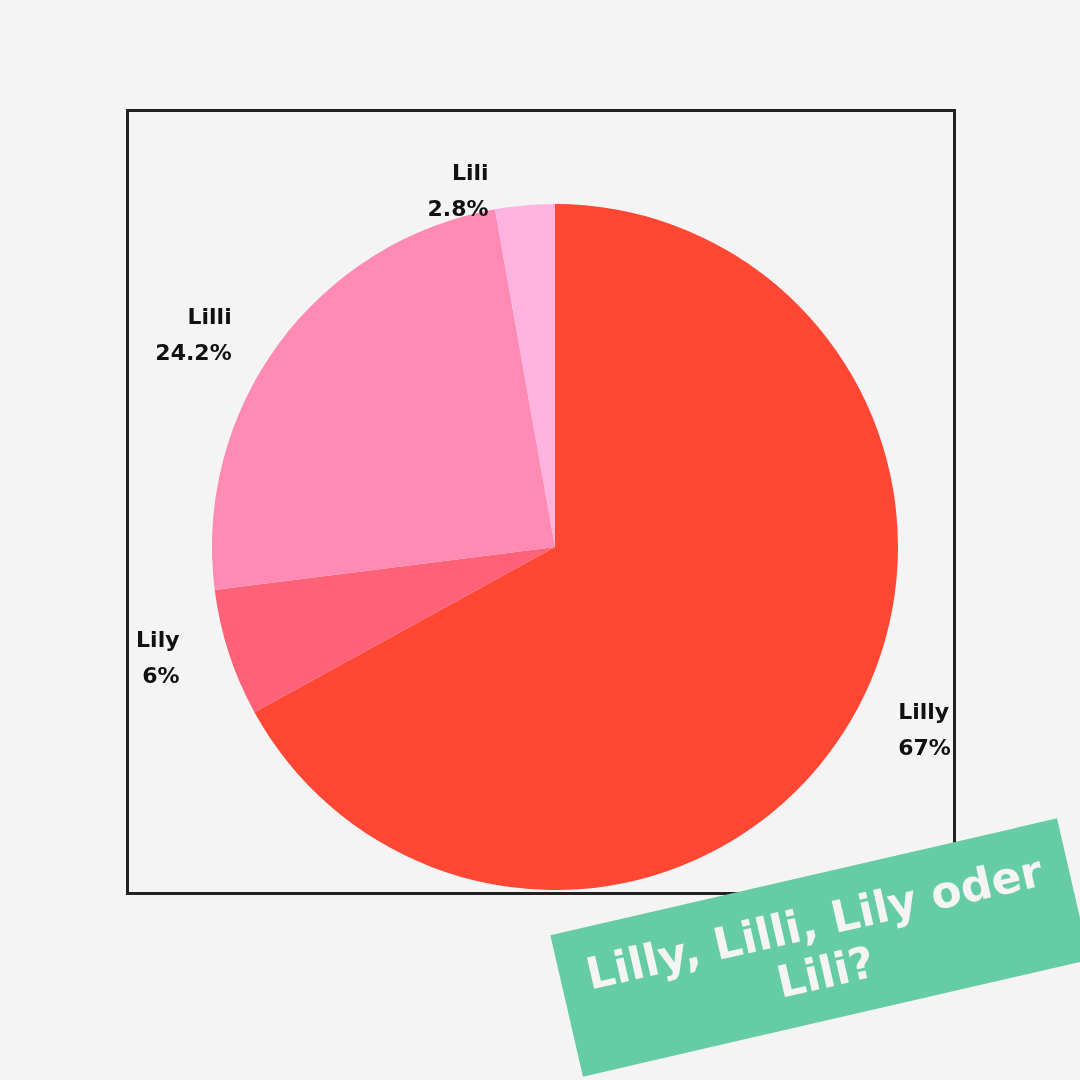 This screenshot has width=1080, height=1080. What do you see at coordinates (193, 353) in the screenshot?
I see `data-label: 24.2%` at bounding box center [193, 353].